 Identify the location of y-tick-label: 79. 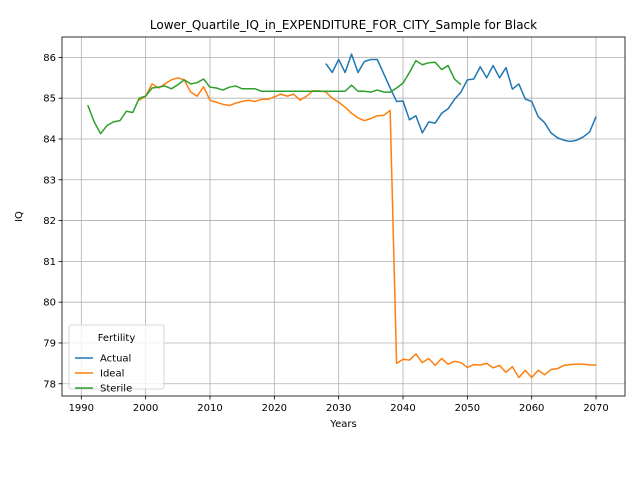
(49, 343).